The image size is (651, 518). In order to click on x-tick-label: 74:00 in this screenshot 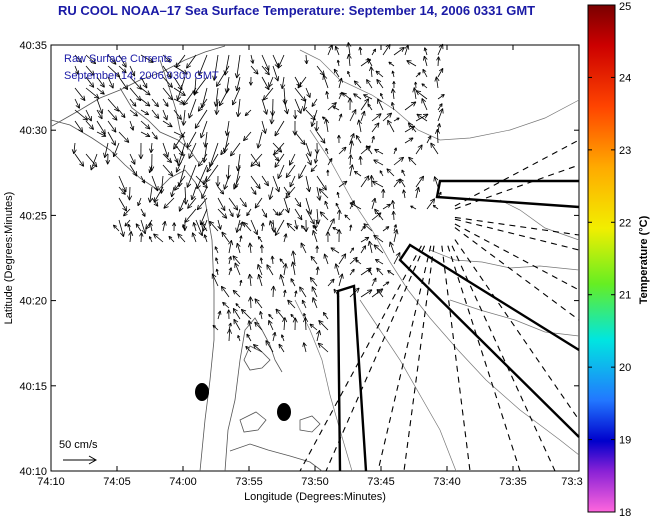, I will do `click(183, 482)`.